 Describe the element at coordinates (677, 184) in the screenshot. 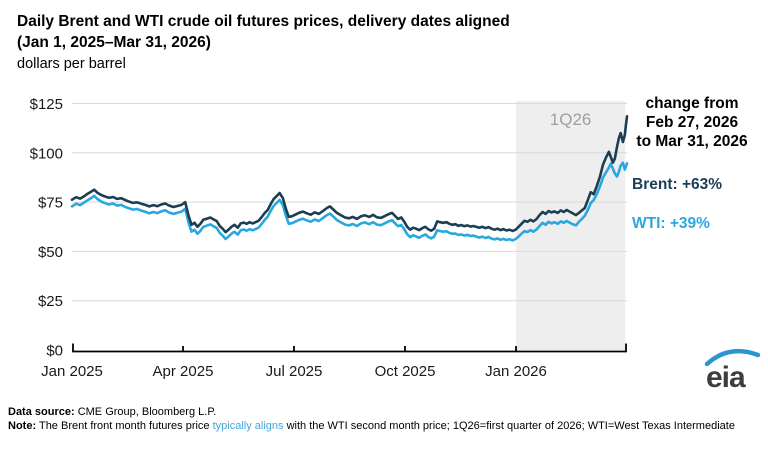

I see `brent-change-label: Brent: +63%` at that location.